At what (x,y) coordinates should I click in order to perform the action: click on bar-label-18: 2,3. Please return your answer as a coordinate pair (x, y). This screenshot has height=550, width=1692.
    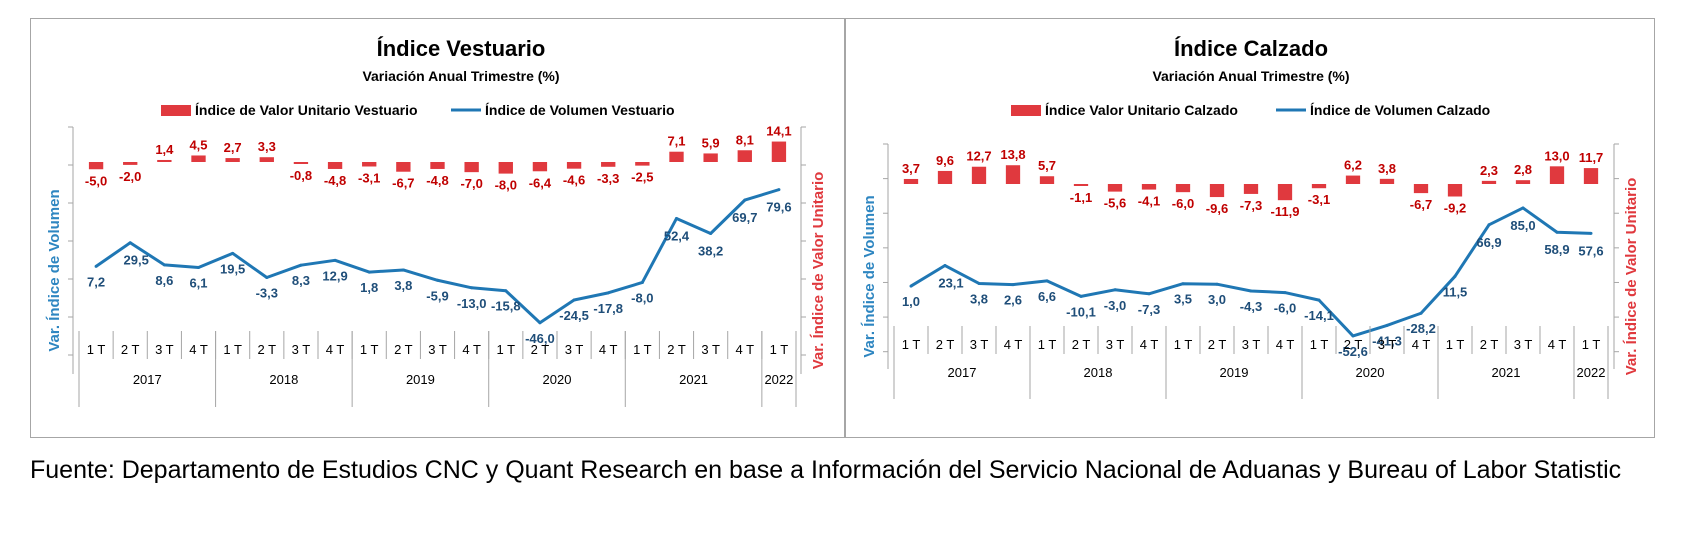
    Looking at the image, I should click on (1489, 170).